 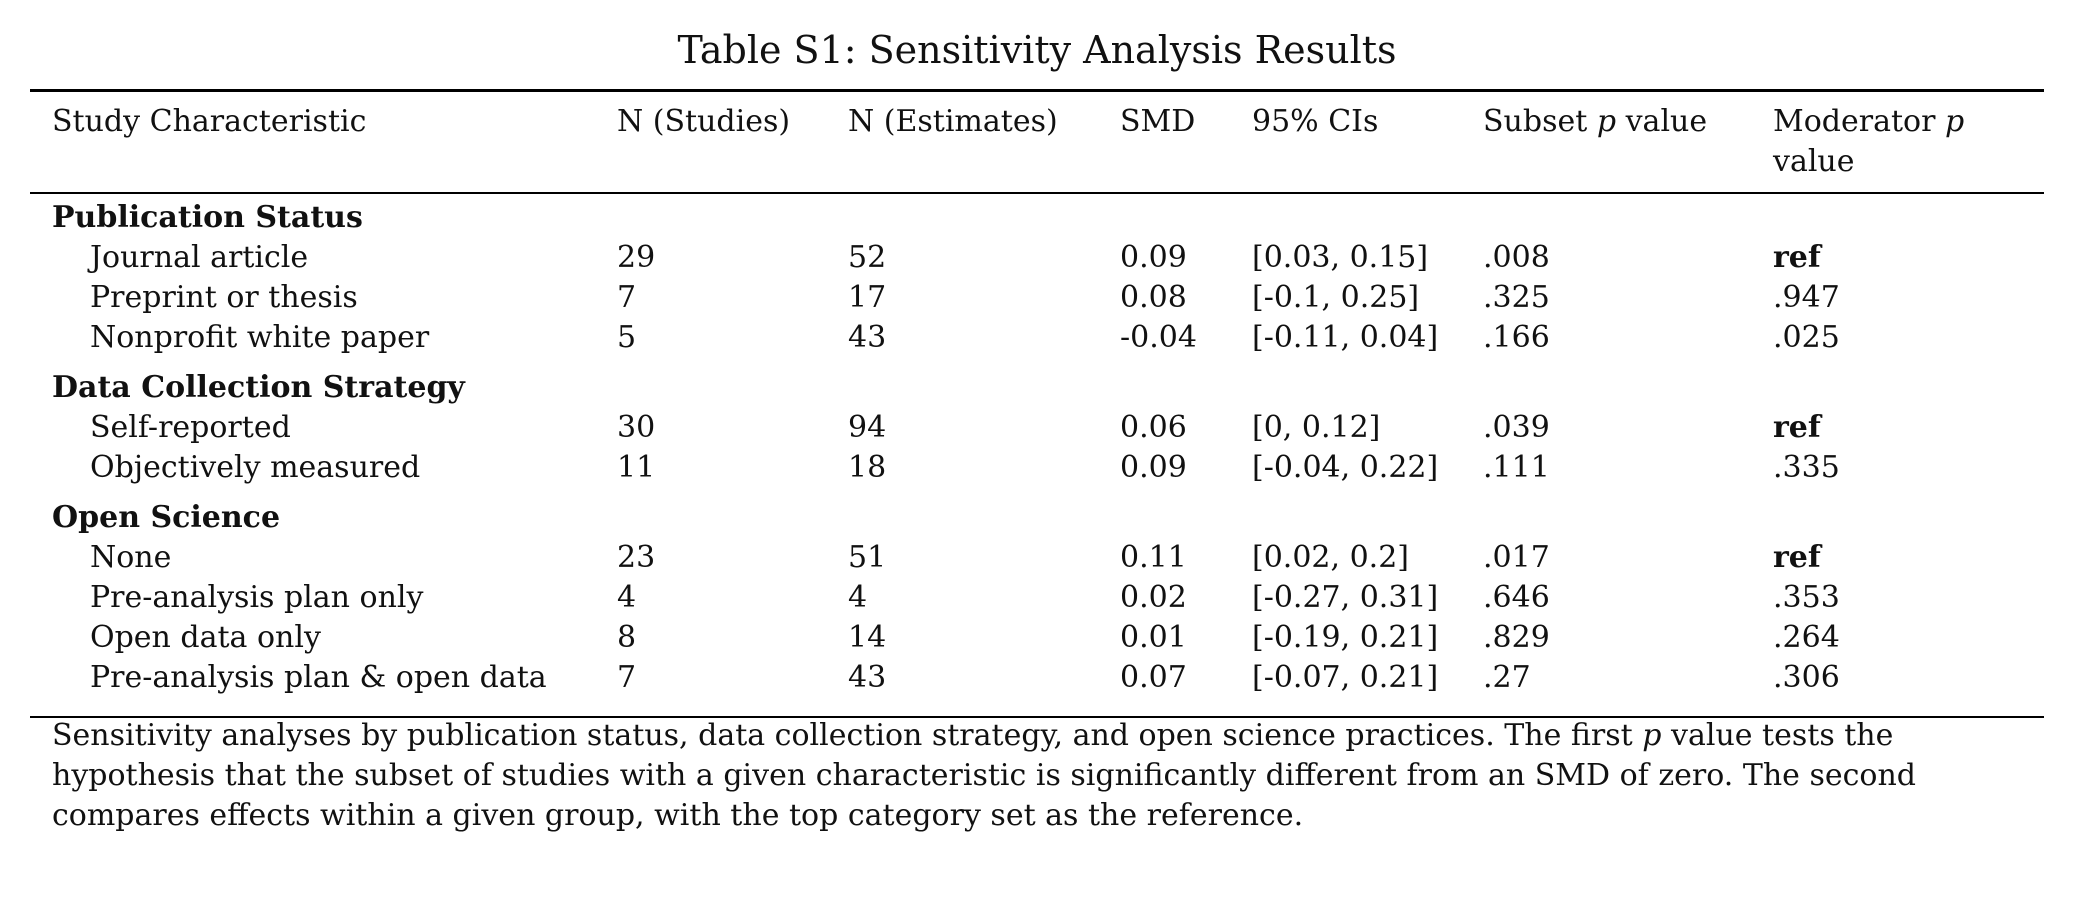 What do you see at coordinates (1330, 557) in the screenshot?
I see `cell-ci: [0.02, 0.2]` at bounding box center [1330, 557].